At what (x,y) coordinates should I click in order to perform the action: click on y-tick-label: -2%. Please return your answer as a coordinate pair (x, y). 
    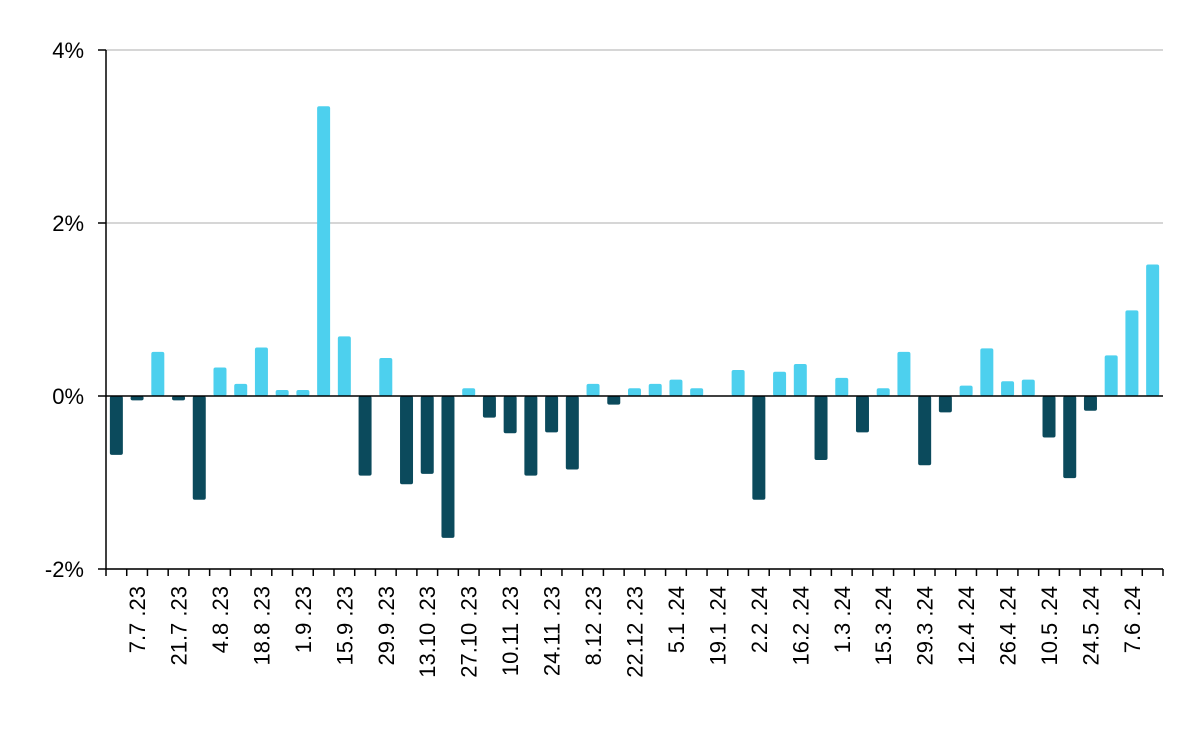
    Looking at the image, I should click on (64, 569).